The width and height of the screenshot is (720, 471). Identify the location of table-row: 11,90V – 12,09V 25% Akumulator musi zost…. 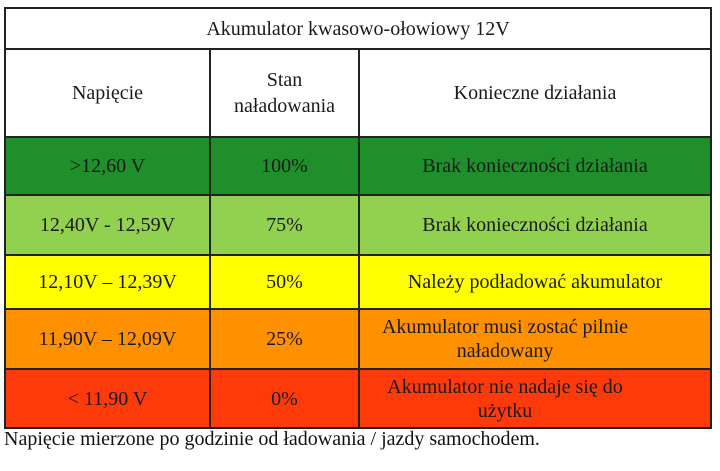
(358, 339).